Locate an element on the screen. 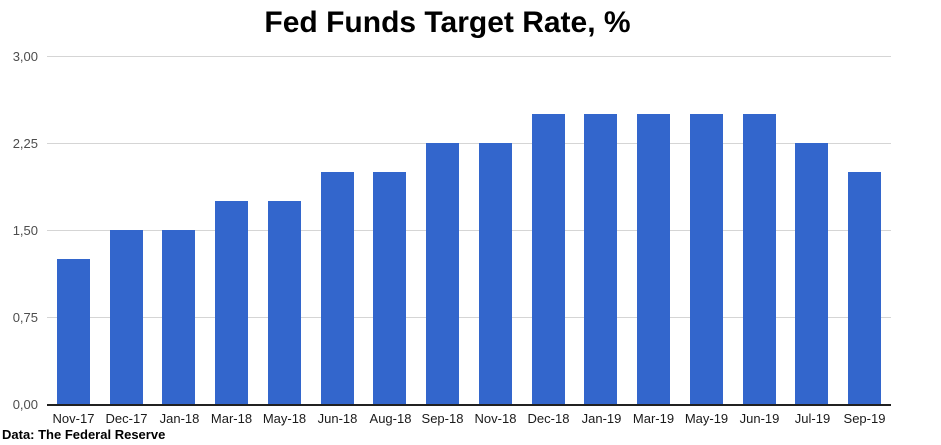 This screenshot has width=941, height=445. x-axis-tick-label: Jan-19 is located at coordinates (601, 418).